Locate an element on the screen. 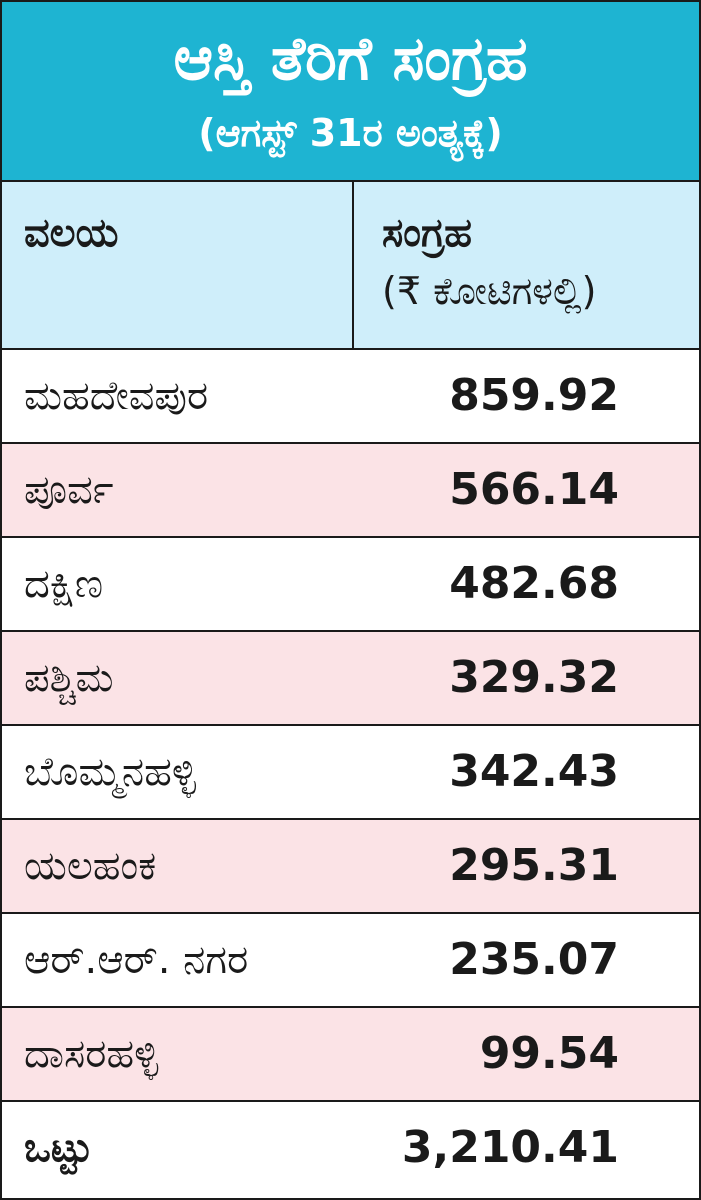 This screenshot has width=701, height=1200. zone-cell: ದಾಸರಹಳ್ಳಿ is located at coordinates (91, 1054).